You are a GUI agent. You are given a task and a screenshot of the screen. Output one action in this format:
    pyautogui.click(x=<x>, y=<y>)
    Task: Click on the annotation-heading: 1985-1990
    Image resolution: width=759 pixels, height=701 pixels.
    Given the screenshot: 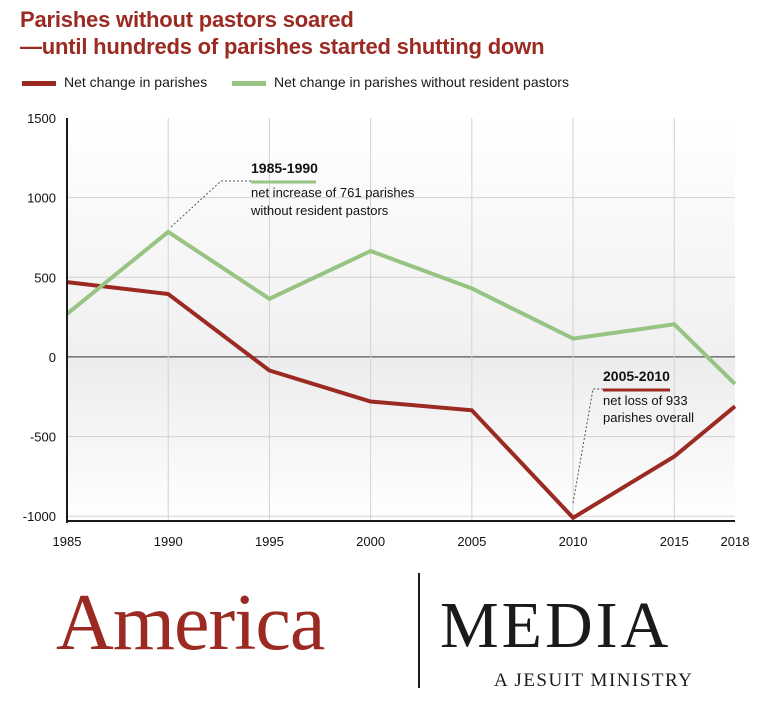 What is the action you would take?
    pyautogui.click(x=284, y=168)
    